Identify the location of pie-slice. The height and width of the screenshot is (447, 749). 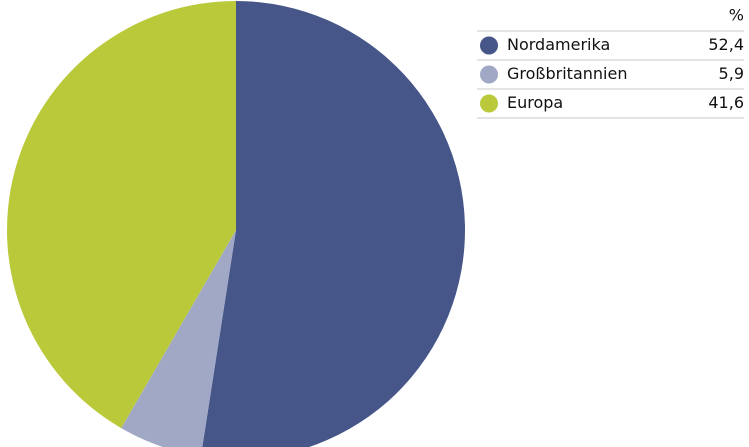
(178, 338).